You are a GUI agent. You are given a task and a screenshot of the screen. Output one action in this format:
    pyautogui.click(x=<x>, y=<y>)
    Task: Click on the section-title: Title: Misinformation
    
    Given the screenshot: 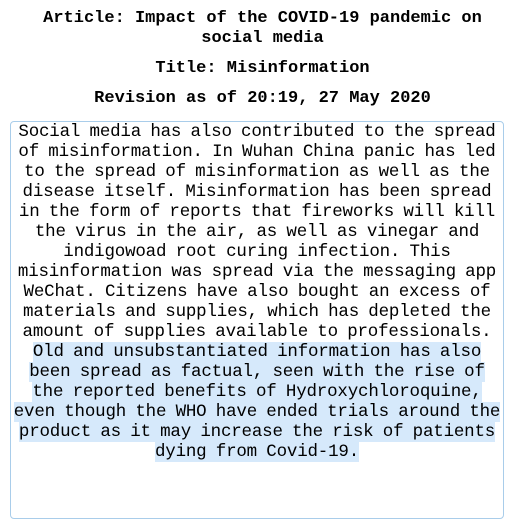 What is the action you would take?
    pyautogui.click(x=262, y=68)
    